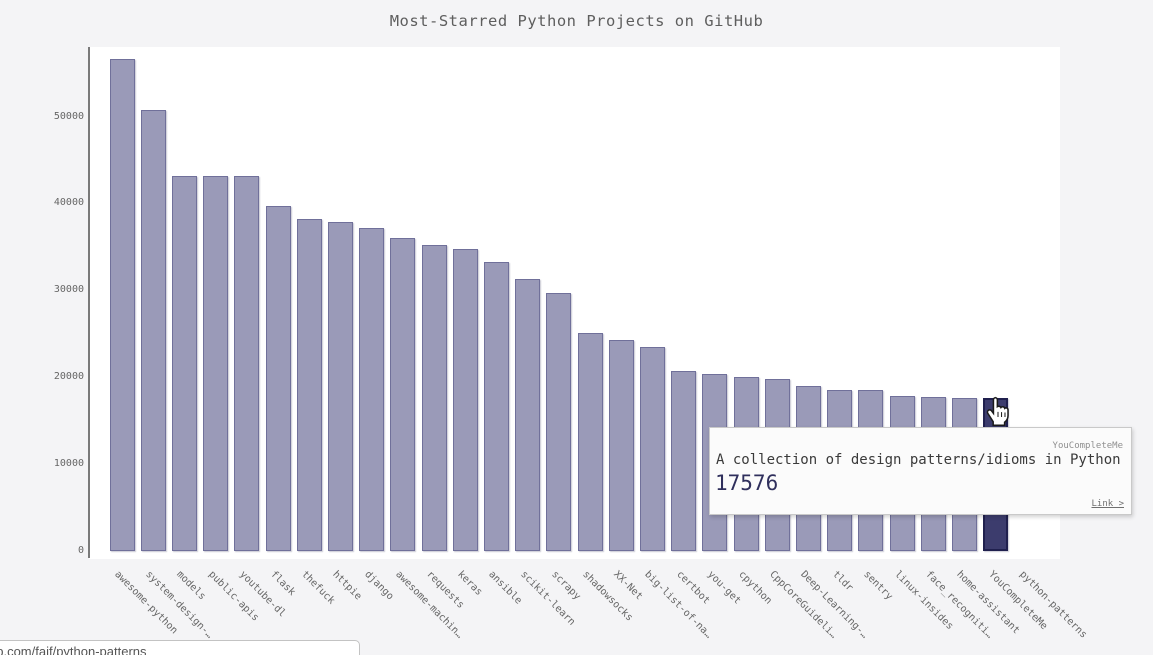 This screenshot has width=1153, height=655. Describe the element at coordinates (184, 363) in the screenshot. I see `bar-models` at that location.